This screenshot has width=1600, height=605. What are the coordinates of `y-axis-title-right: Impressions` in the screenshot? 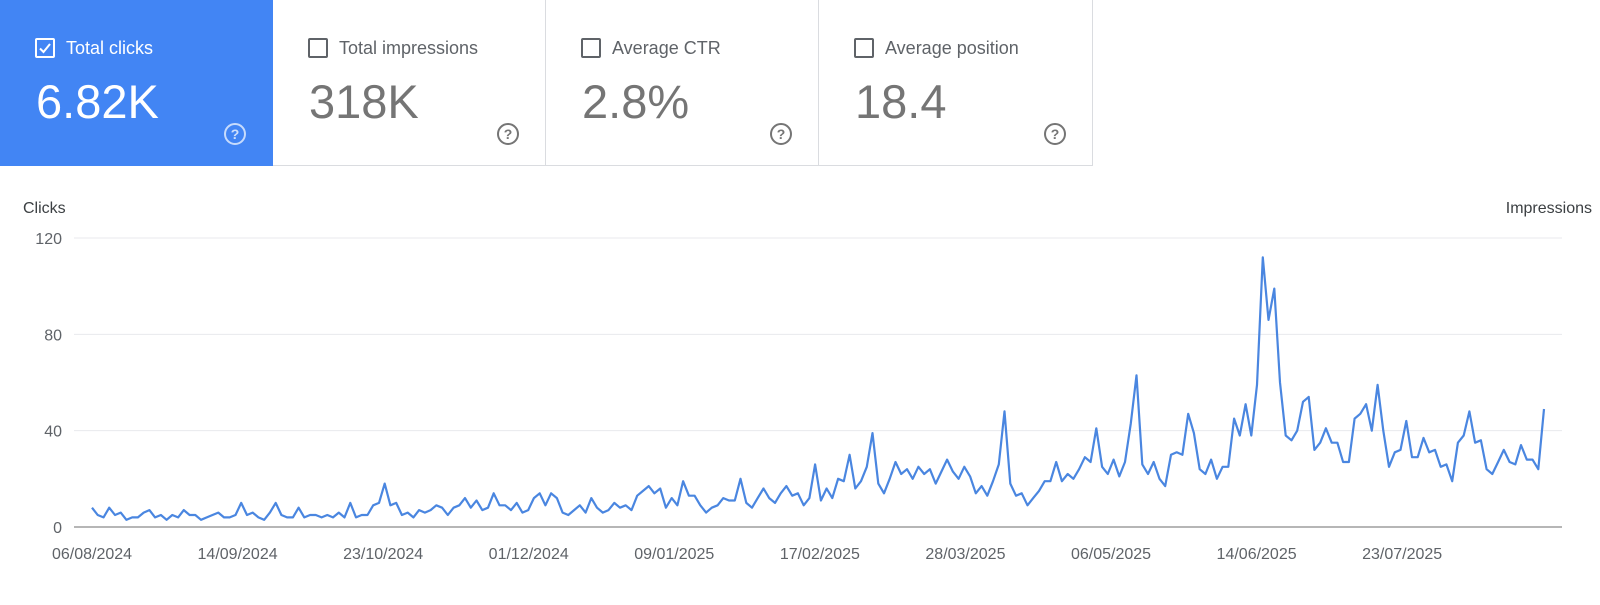 It's located at (1549, 208).